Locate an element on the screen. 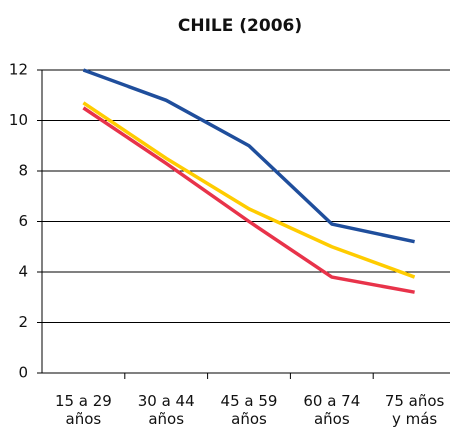 Image resolution: width=457 pixels, height=431 pixels. y-tick-label: 12 is located at coordinates (18, 70).